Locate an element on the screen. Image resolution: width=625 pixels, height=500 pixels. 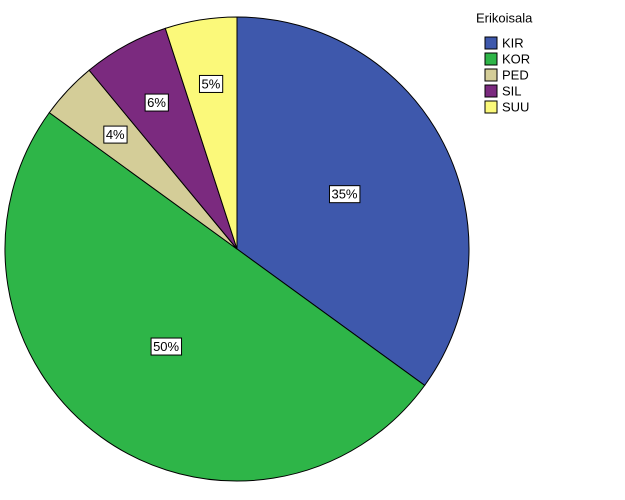
data-label-group: 50% is located at coordinates (166, 346).